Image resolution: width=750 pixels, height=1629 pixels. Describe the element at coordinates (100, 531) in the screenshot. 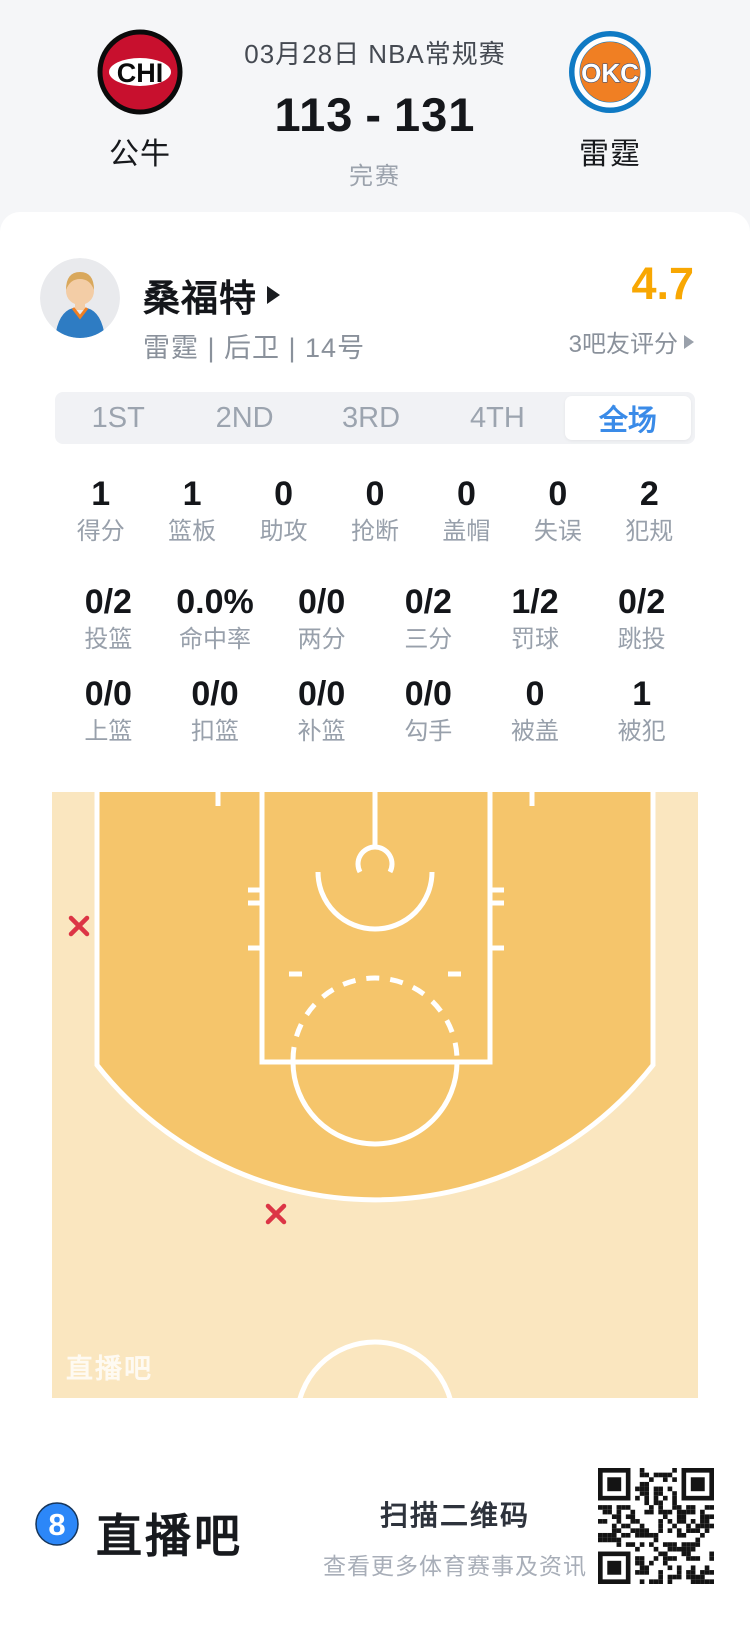

I see `stat-label: 得分` at that location.